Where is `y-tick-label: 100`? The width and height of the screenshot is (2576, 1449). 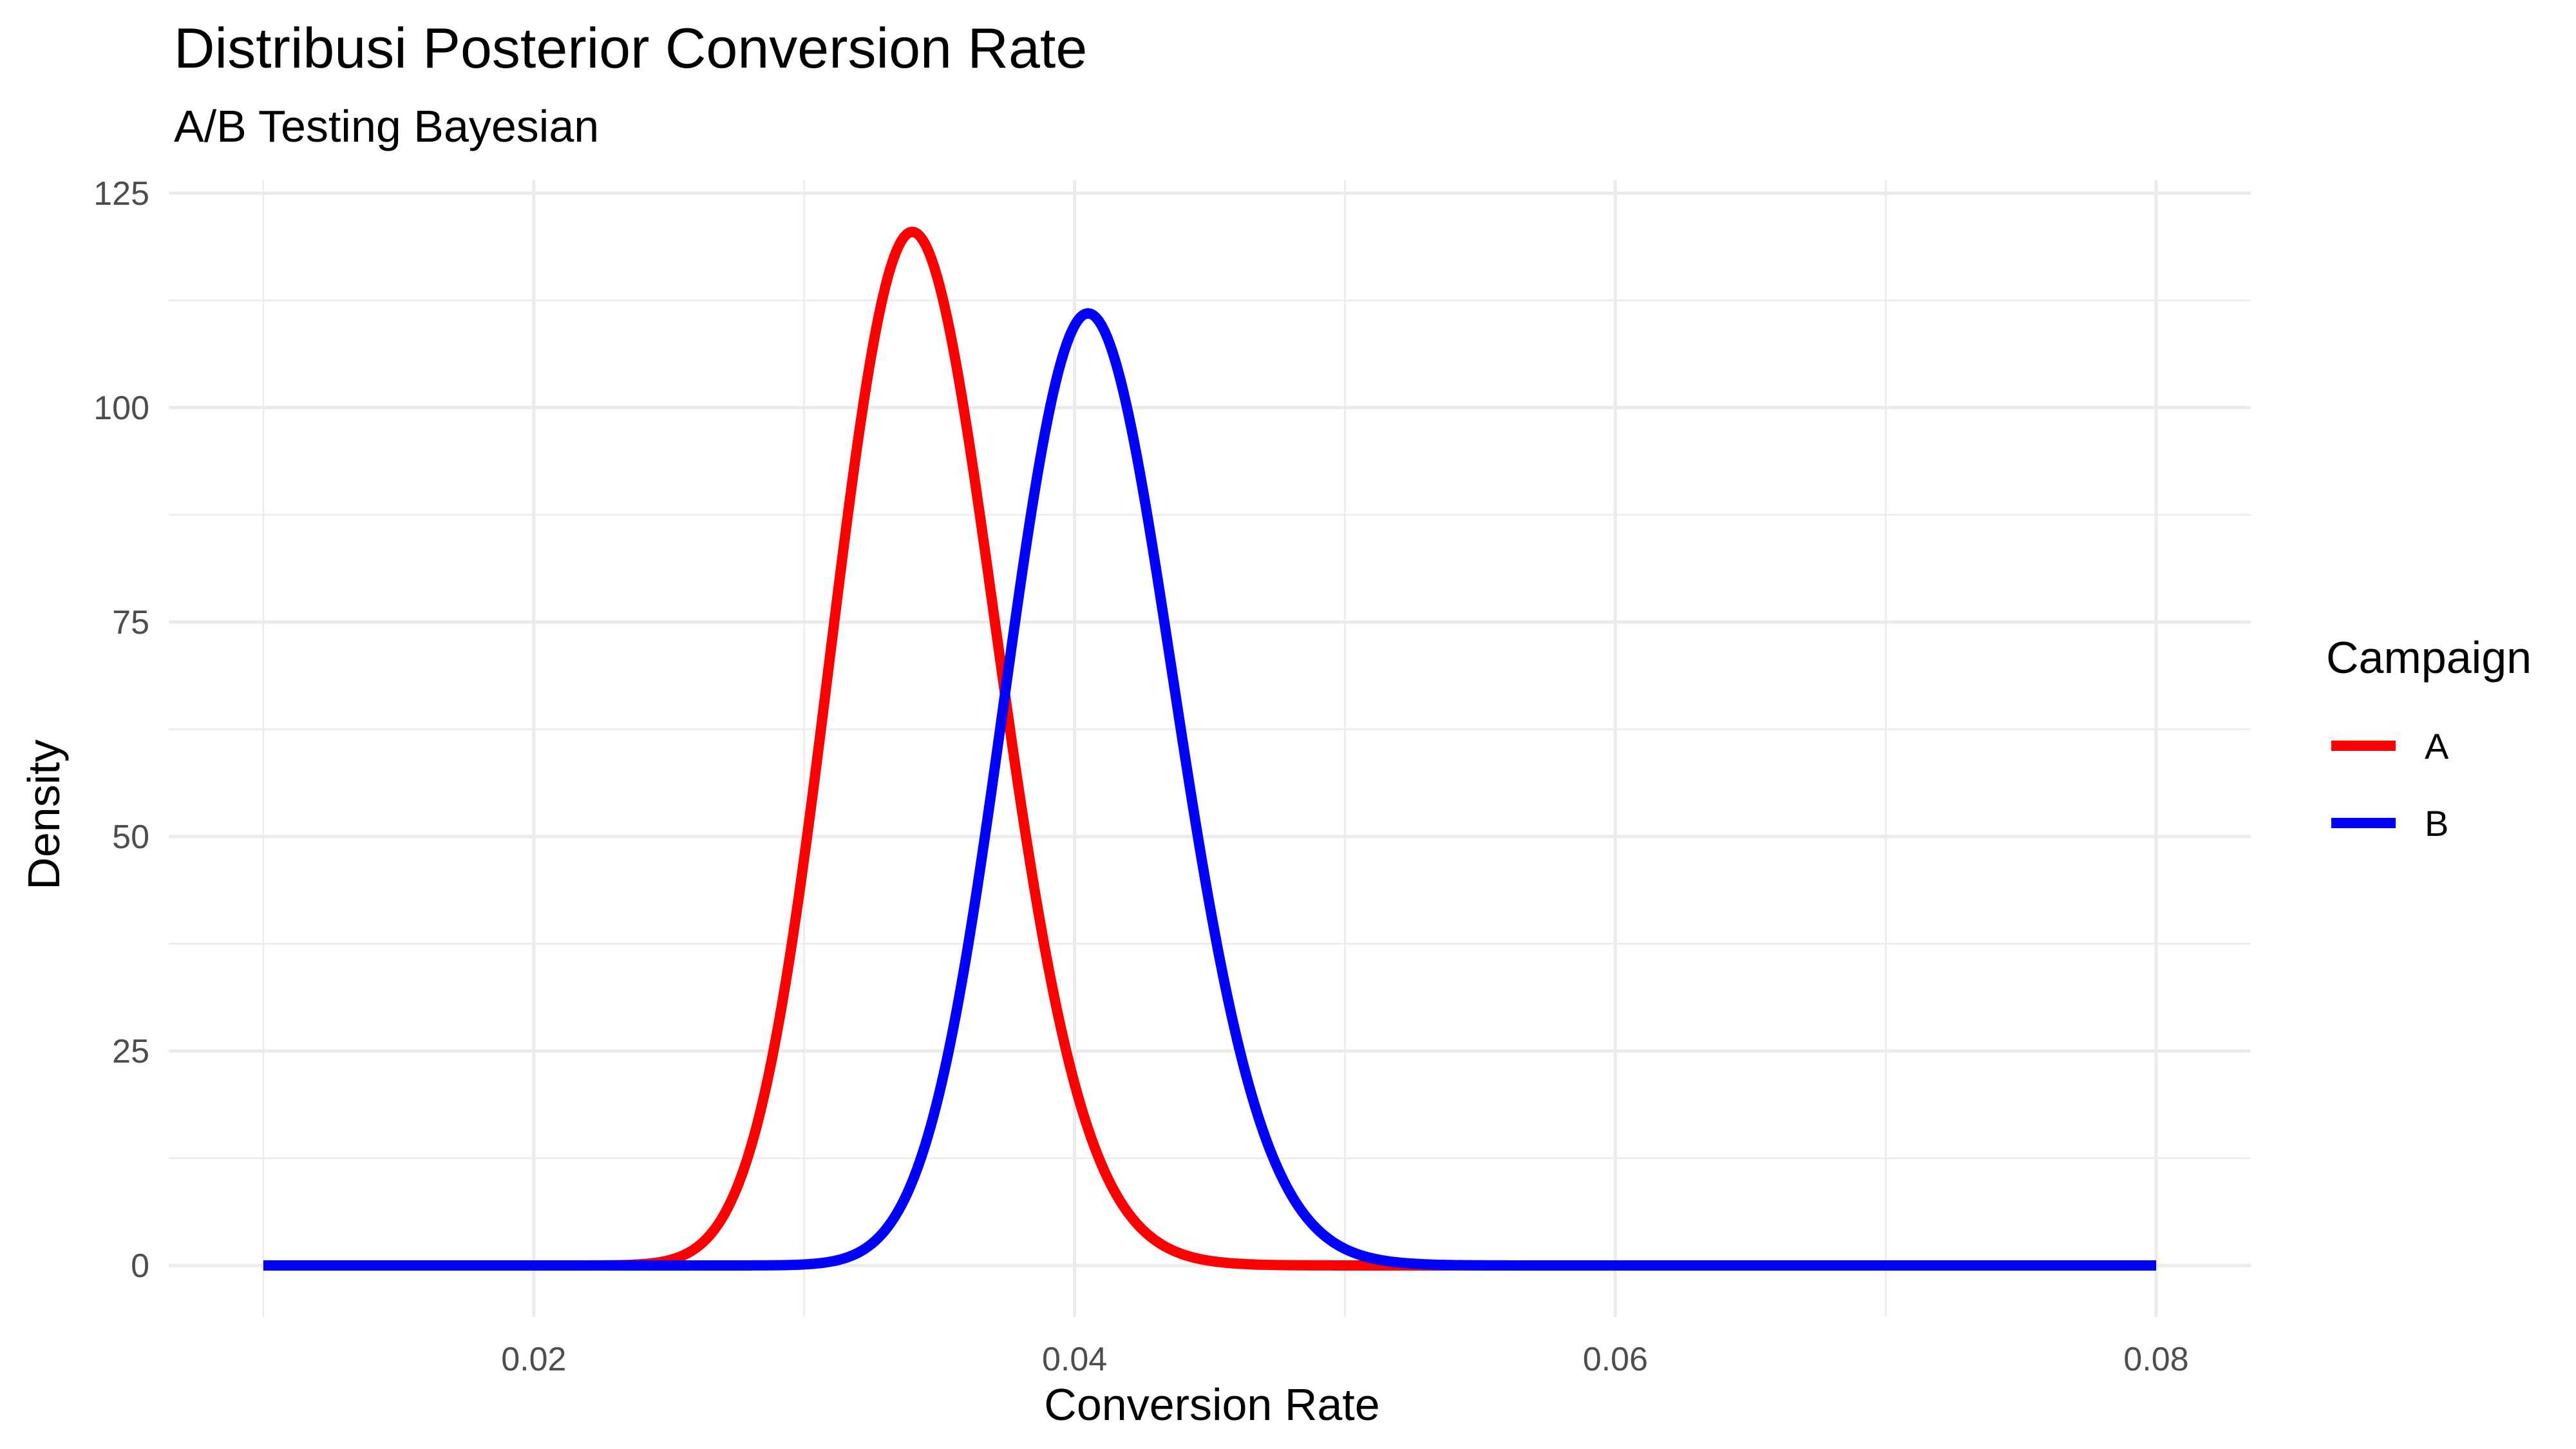 y-tick-label: 100 is located at coordinates (121, 409).